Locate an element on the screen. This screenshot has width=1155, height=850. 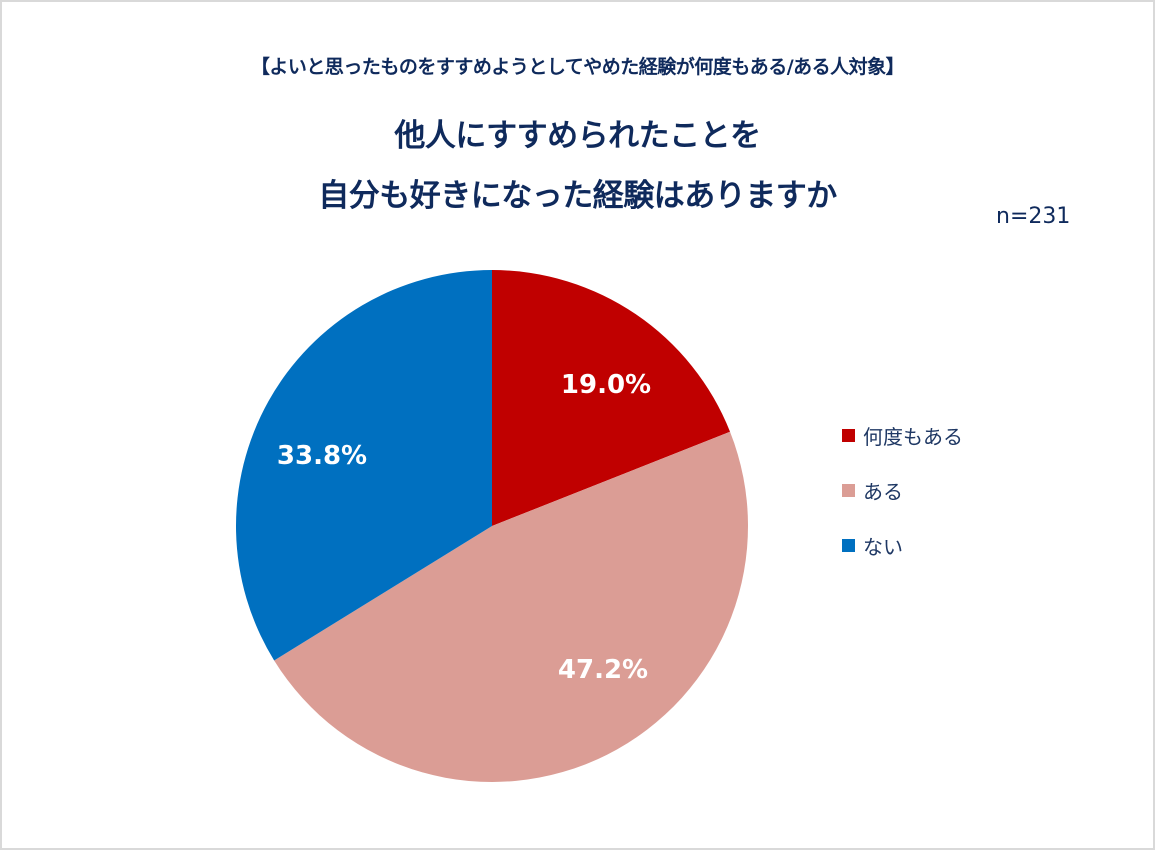
legend-label: 何度もある is located at coordinates (913, 436).